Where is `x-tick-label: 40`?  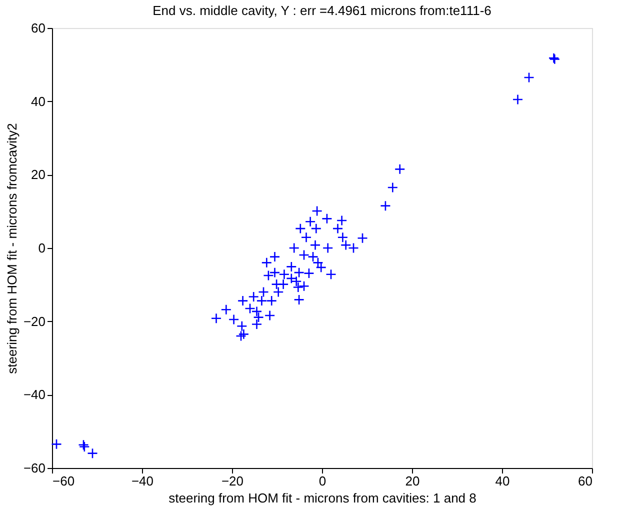 x-tick-label: 40 is located at coordinates (502, 481).